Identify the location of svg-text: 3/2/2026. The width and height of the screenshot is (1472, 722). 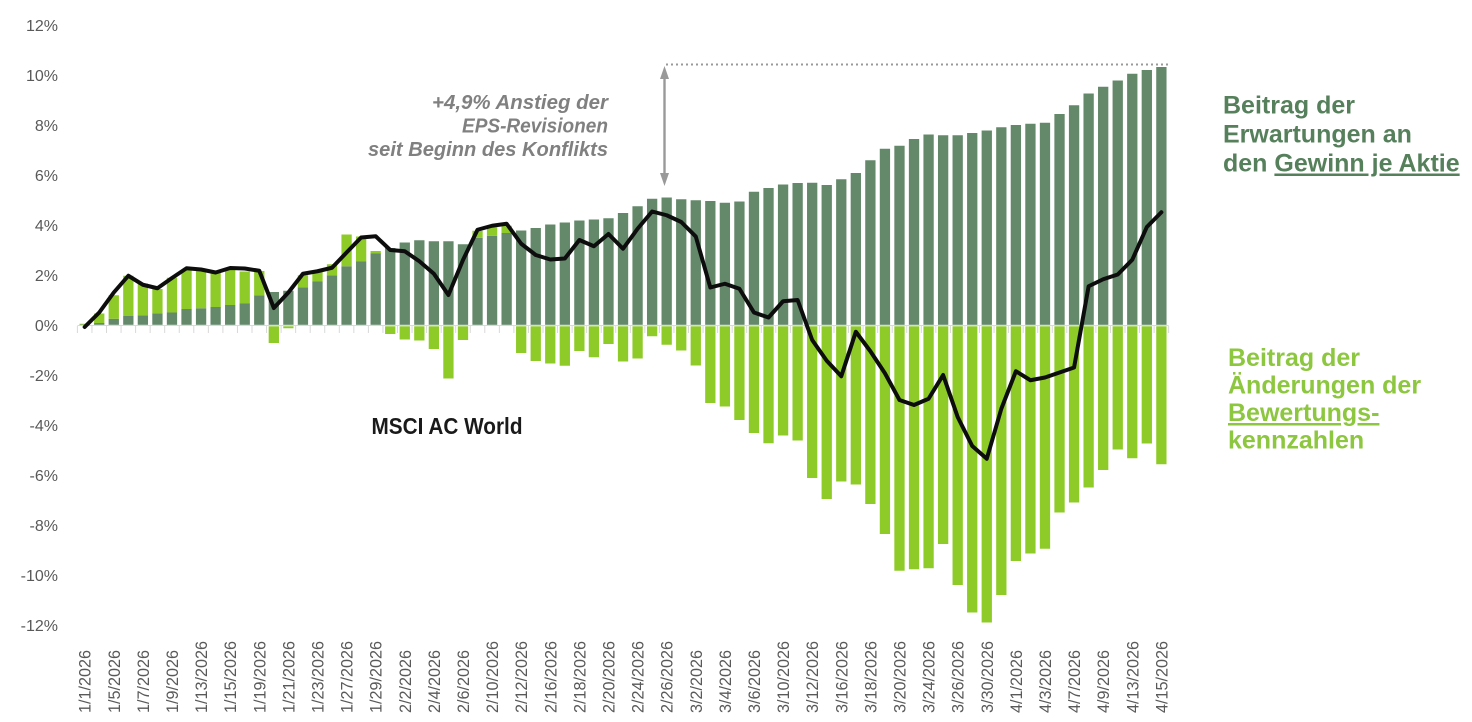
(697, 681).